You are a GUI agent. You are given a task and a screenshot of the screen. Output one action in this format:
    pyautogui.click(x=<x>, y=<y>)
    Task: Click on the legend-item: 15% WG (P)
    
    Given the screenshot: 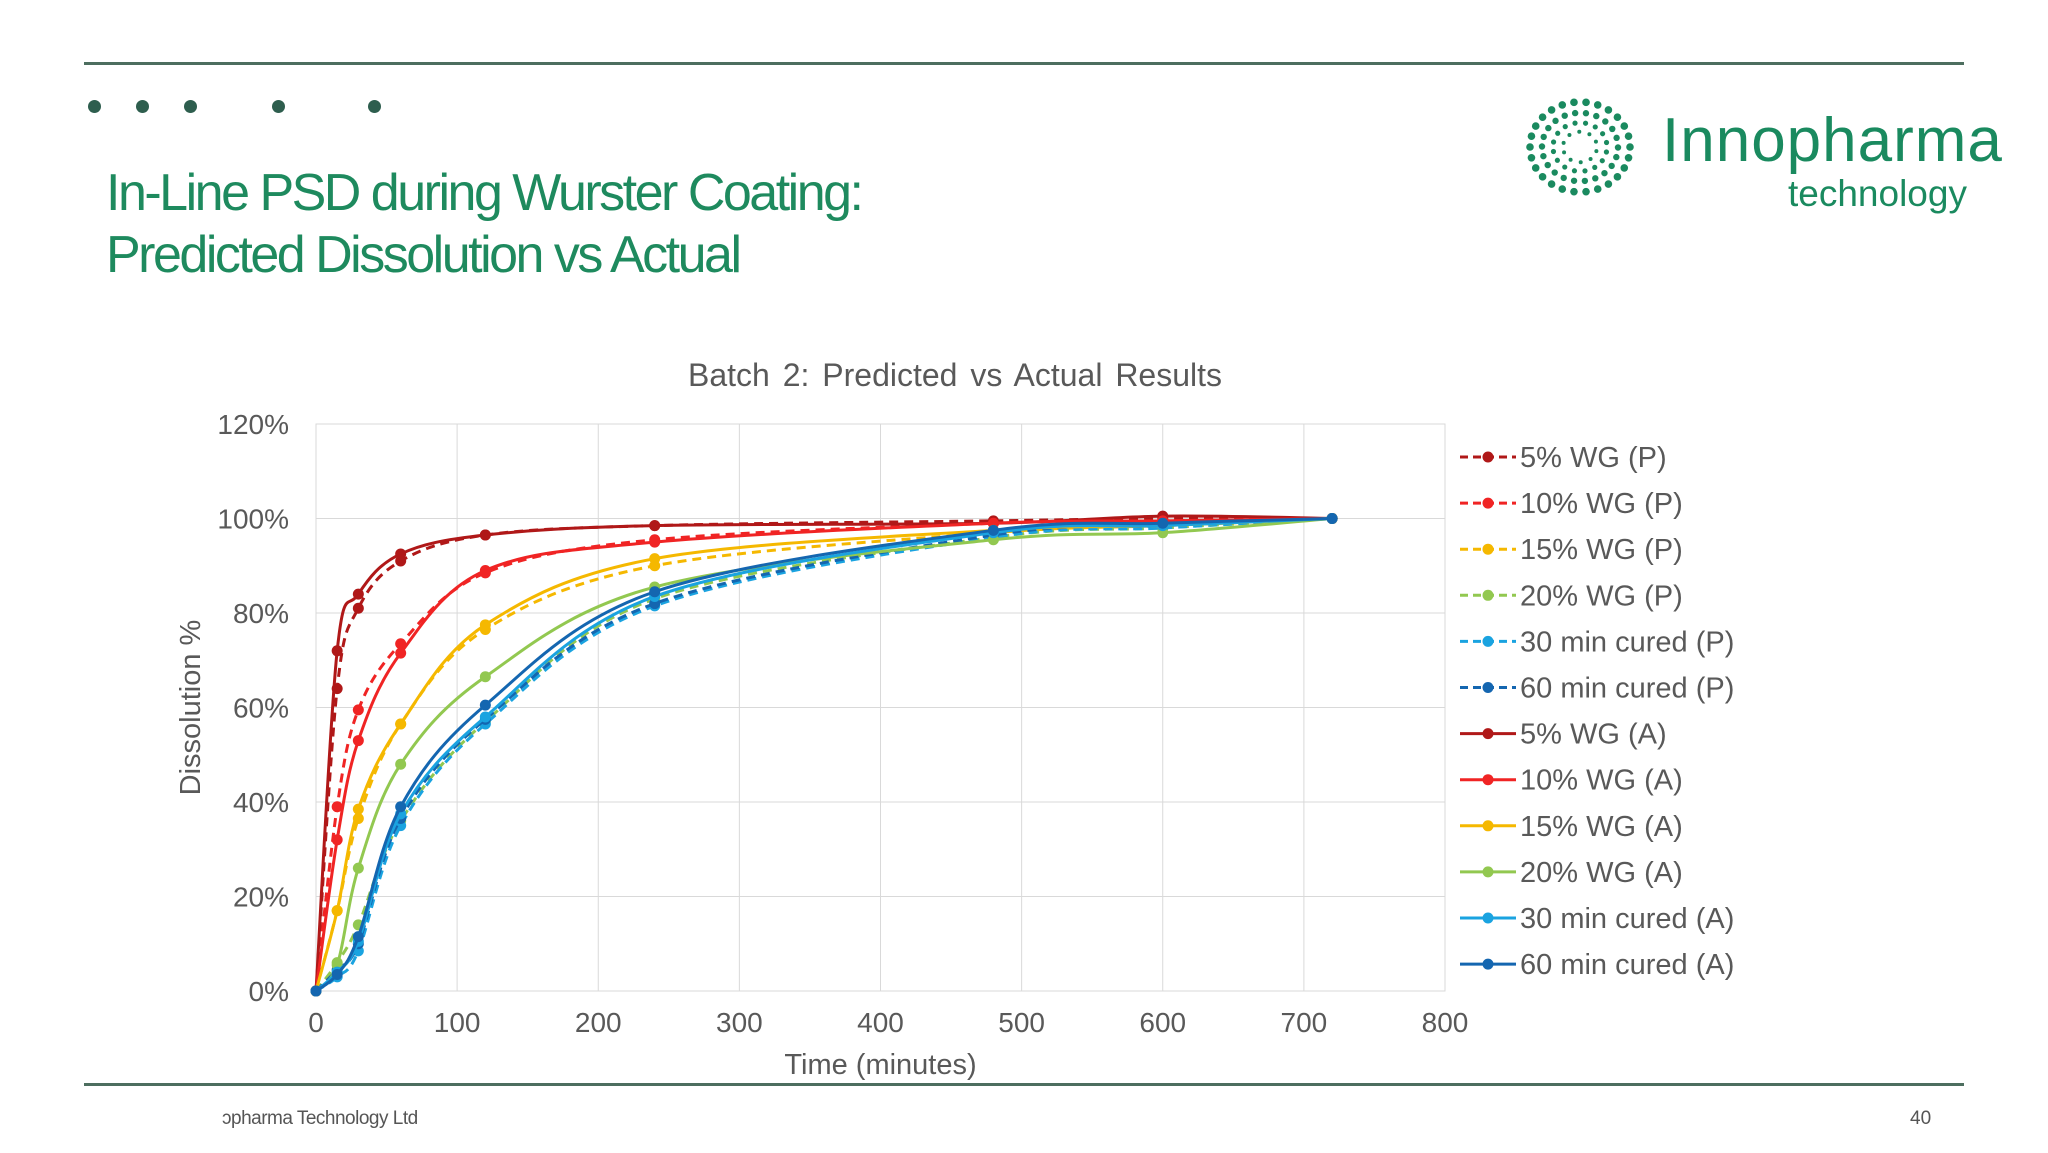 What is the action you would take?
    pyautogui.click(x=1571, y=550)
    